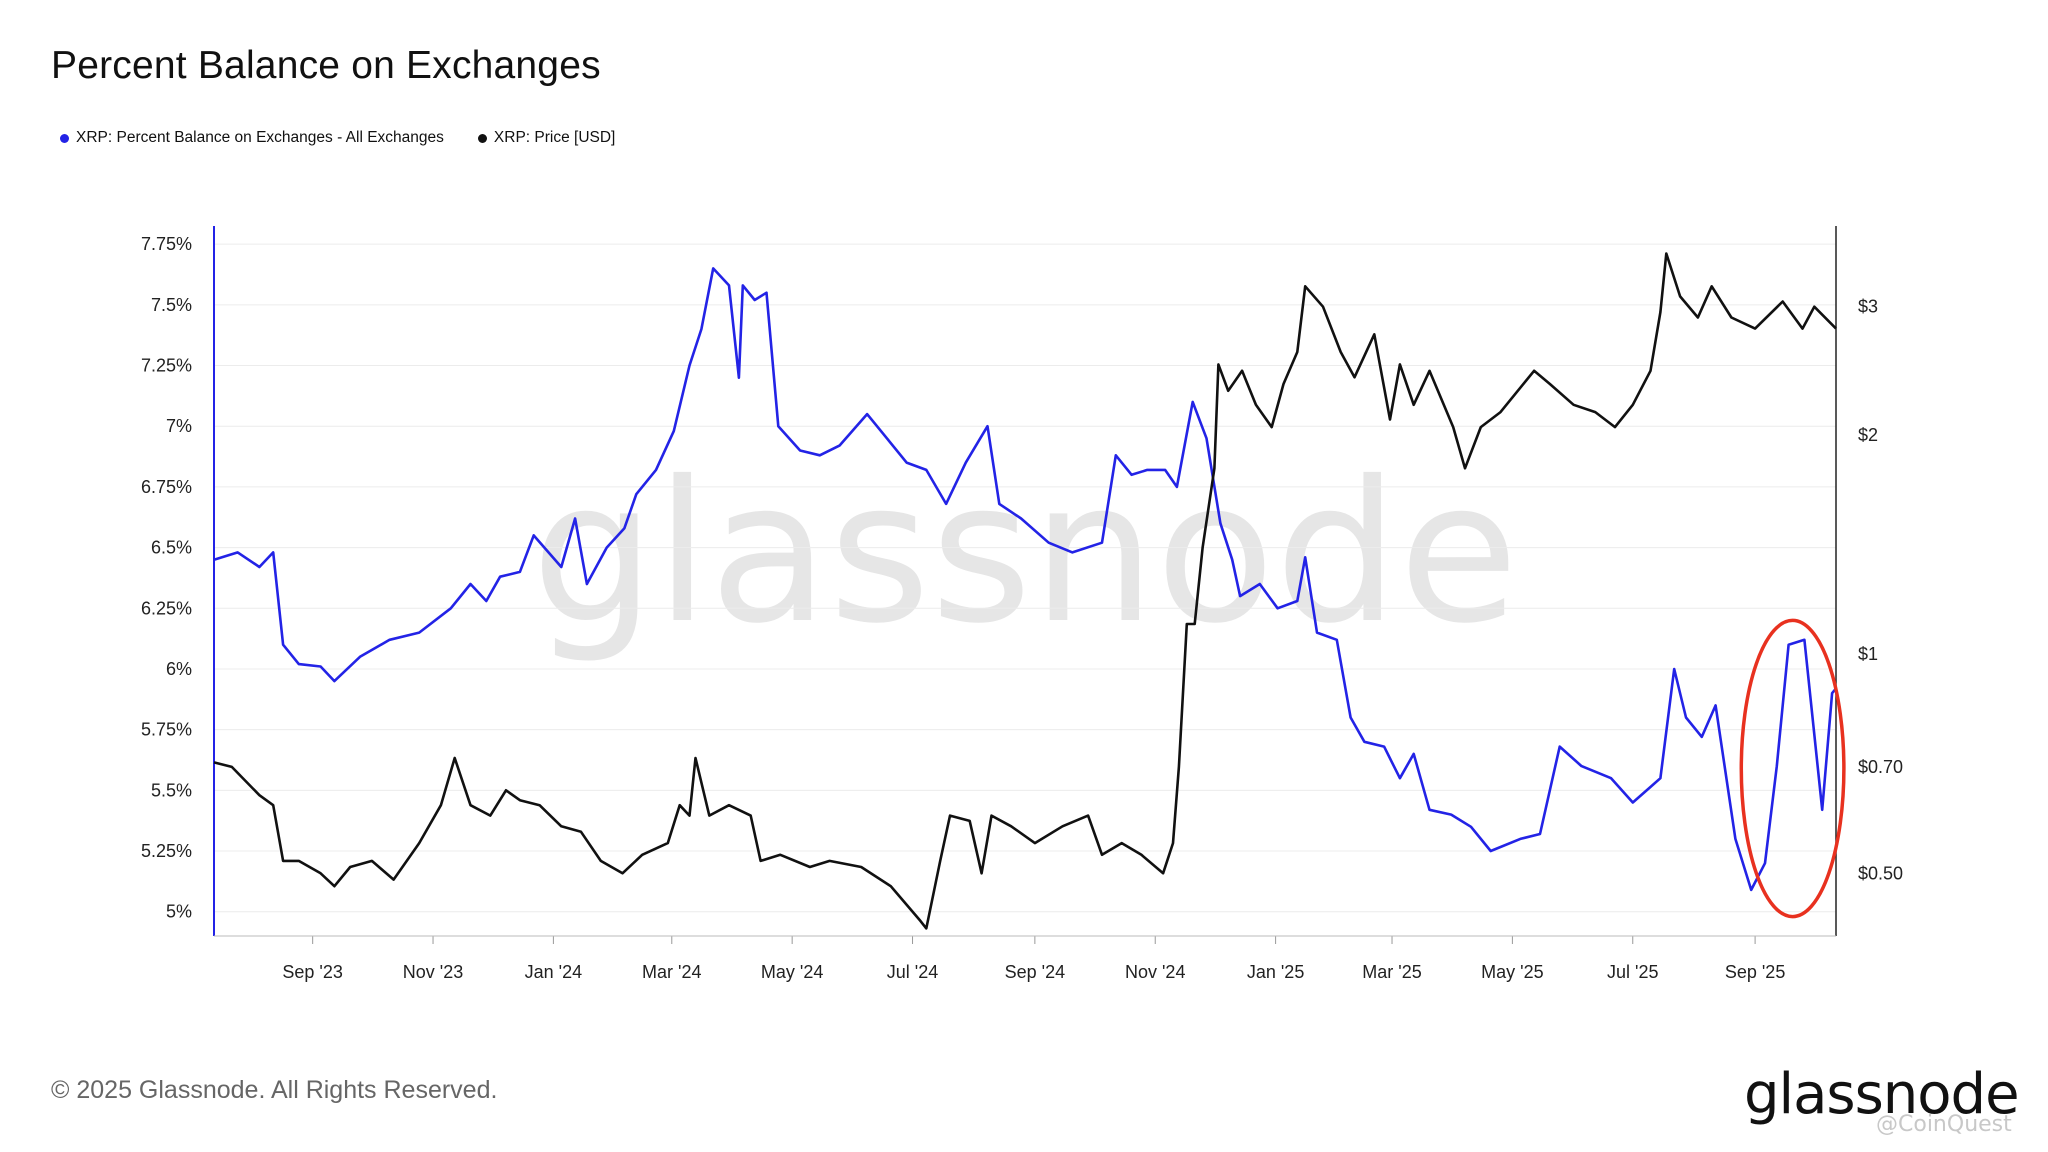 The width and height of the screenshot is (2048, 1152). I want to click on y-left-tick-label: 6.75%, so click(166, 487).